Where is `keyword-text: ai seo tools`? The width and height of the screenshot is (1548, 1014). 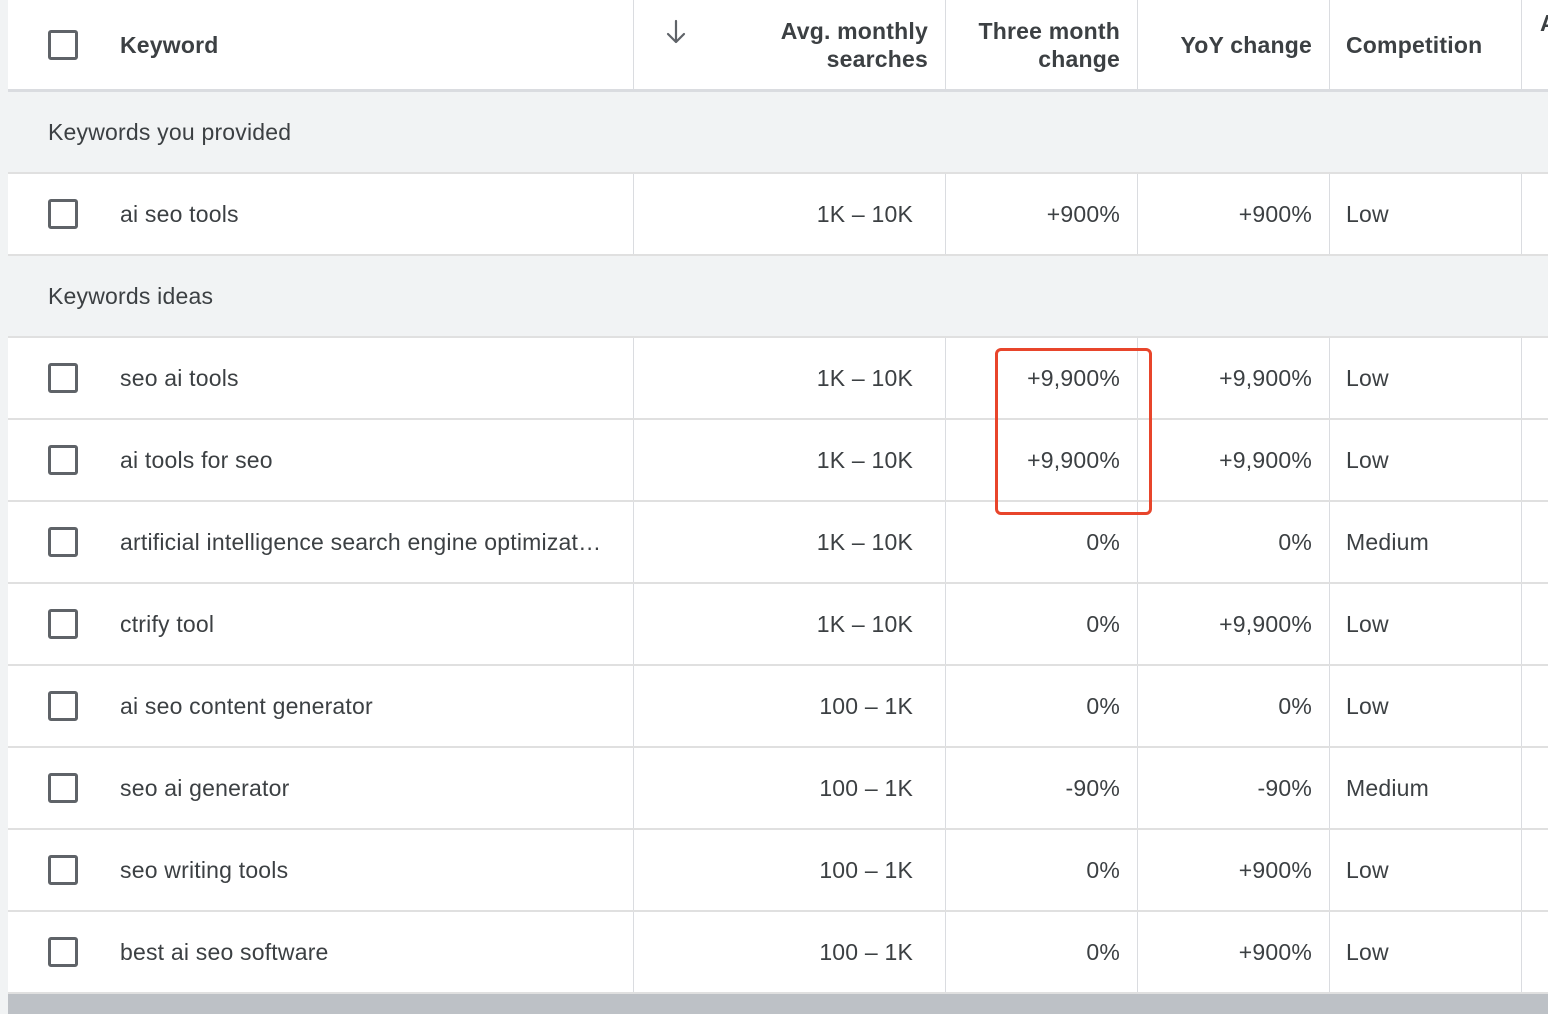 keyword-text: ai seo tools is located at coordinates (179, 213).